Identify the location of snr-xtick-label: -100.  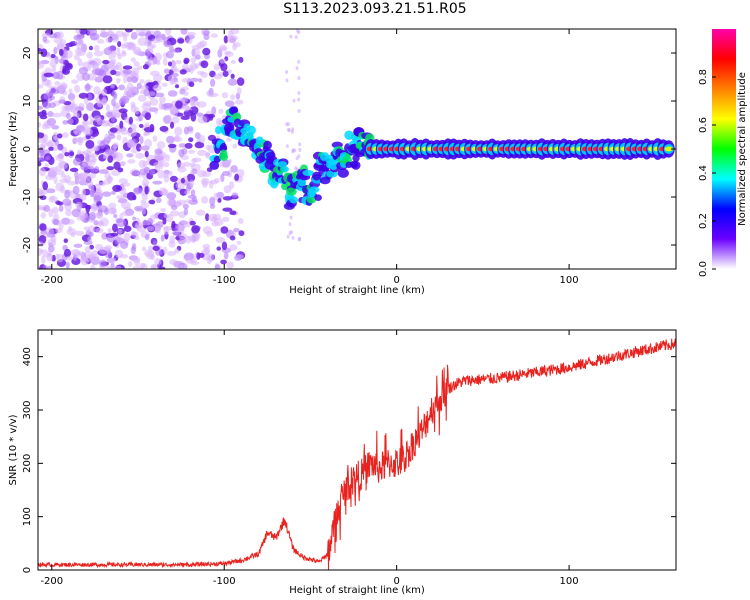
(224, 581).